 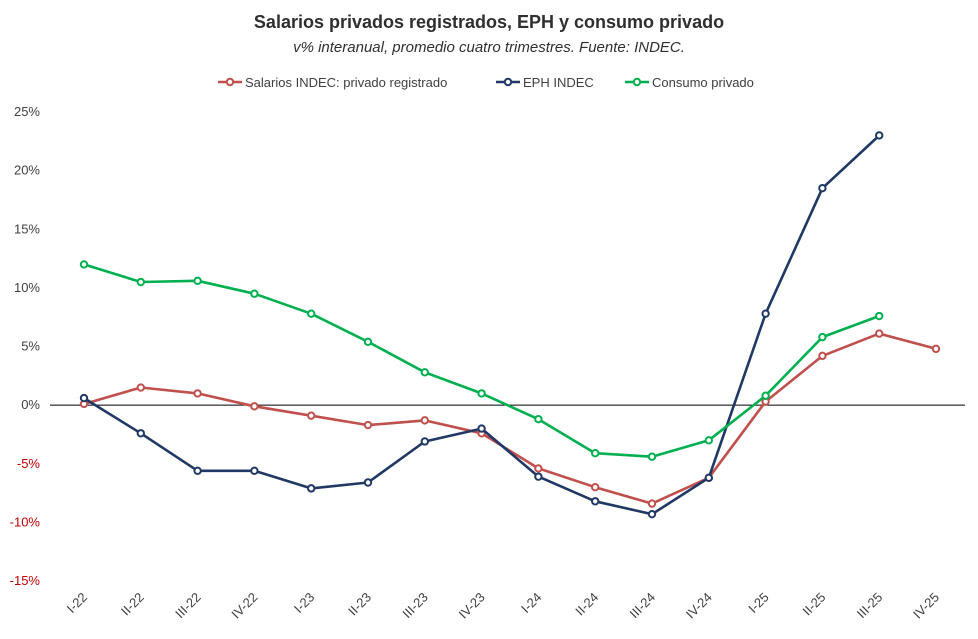 I want to click on legend-label: Salarios INDEC: privado registrado, so click(x=346, y=82).